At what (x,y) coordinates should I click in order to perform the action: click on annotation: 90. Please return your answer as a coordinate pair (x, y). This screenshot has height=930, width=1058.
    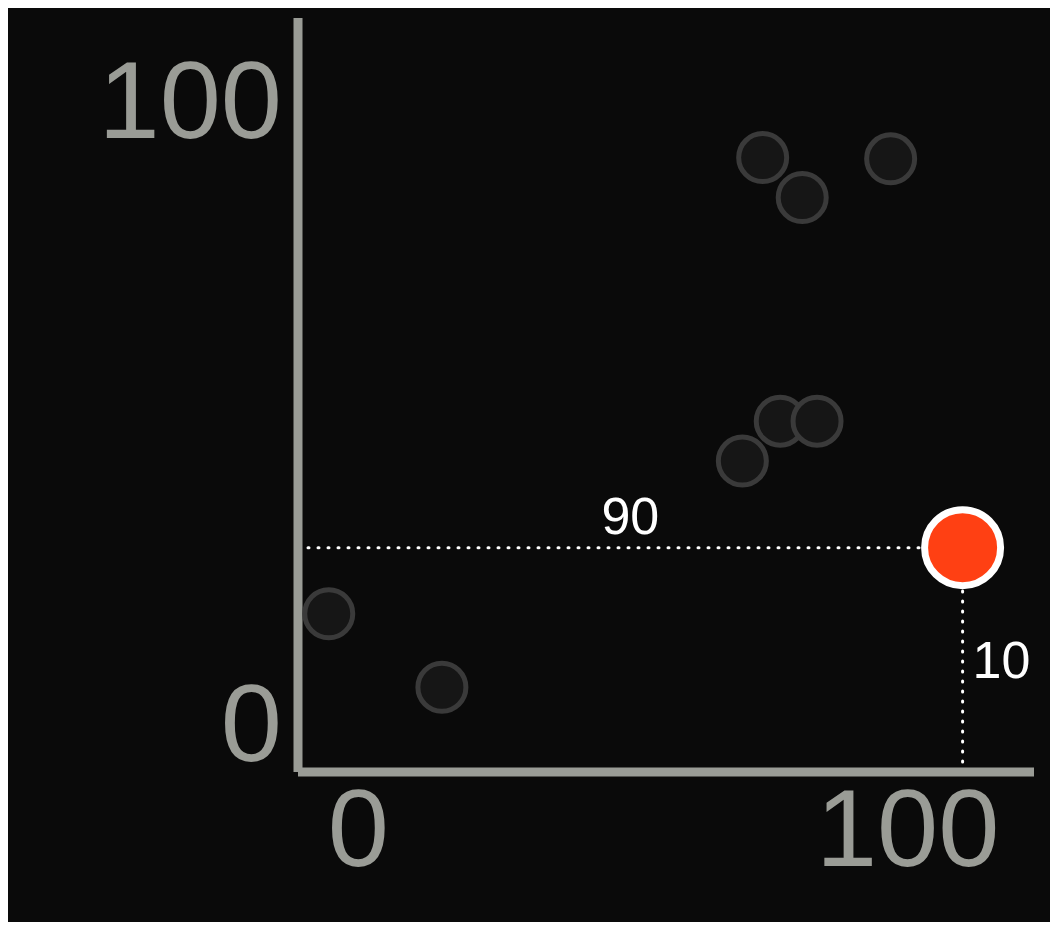
    Looking at the image, I should click on (630, 515).